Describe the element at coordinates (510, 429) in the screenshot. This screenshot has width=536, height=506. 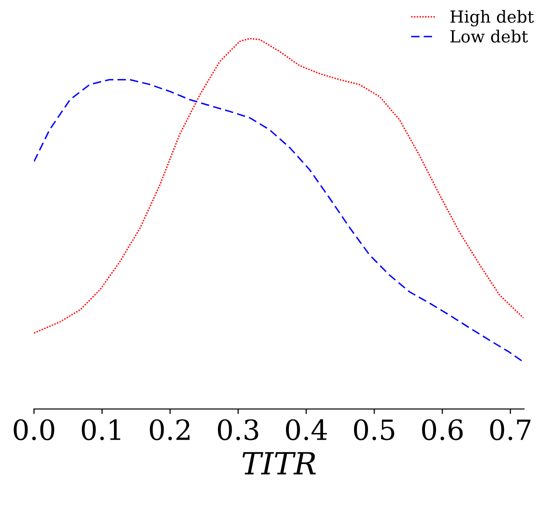
I see `x-tick-label: 0.7` at that location.